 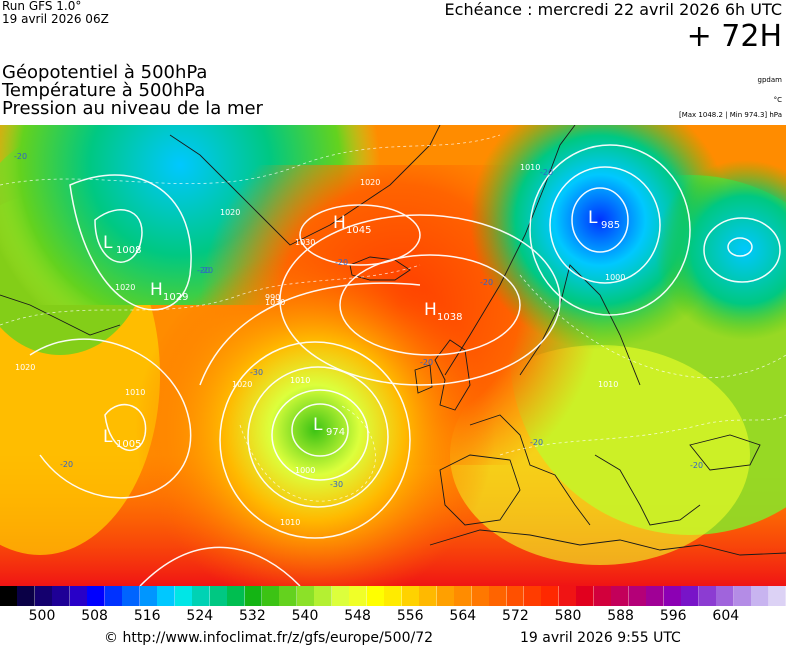 I want to click on svg-text: 1038, so click(x=449, y=317).